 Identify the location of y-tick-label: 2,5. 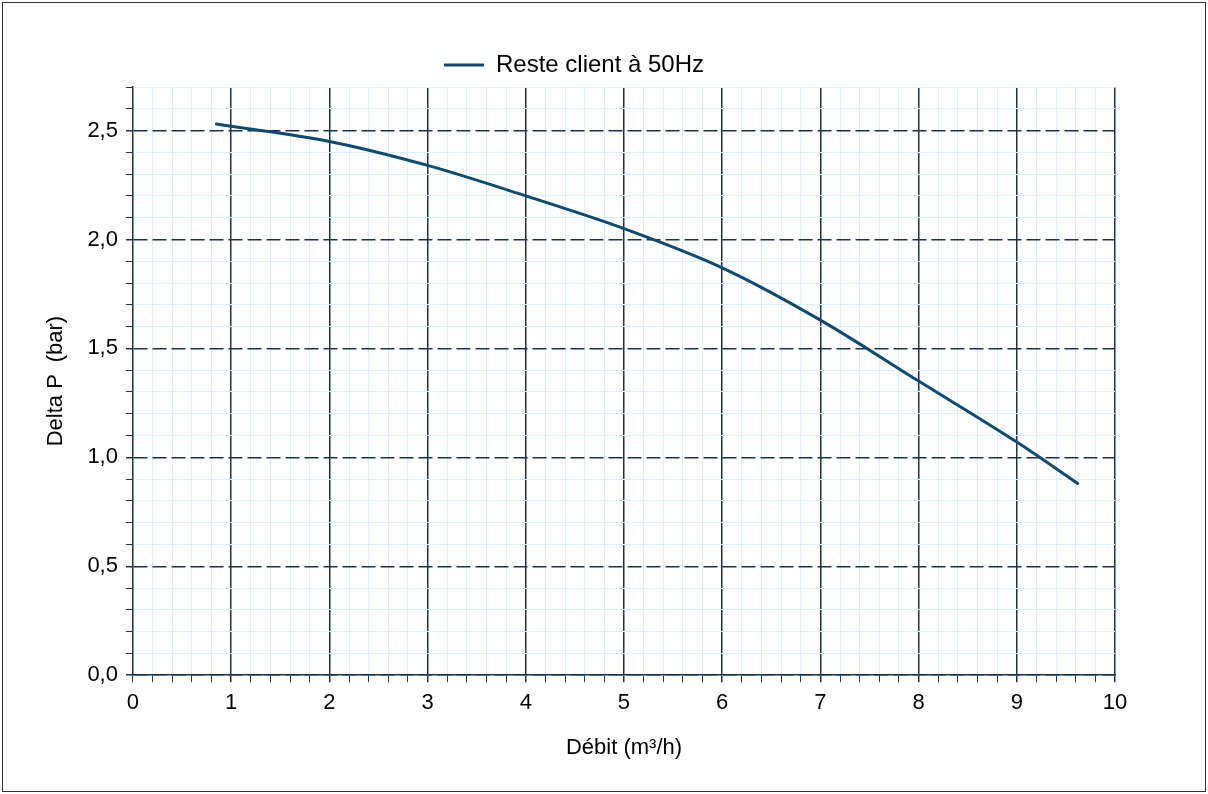
(102, 129).